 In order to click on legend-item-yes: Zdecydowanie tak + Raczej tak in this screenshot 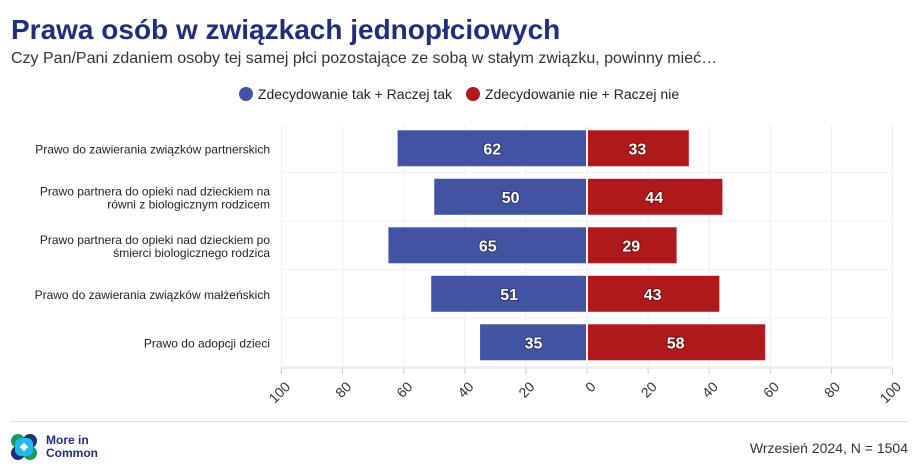, I will do `click(345, 94)`.